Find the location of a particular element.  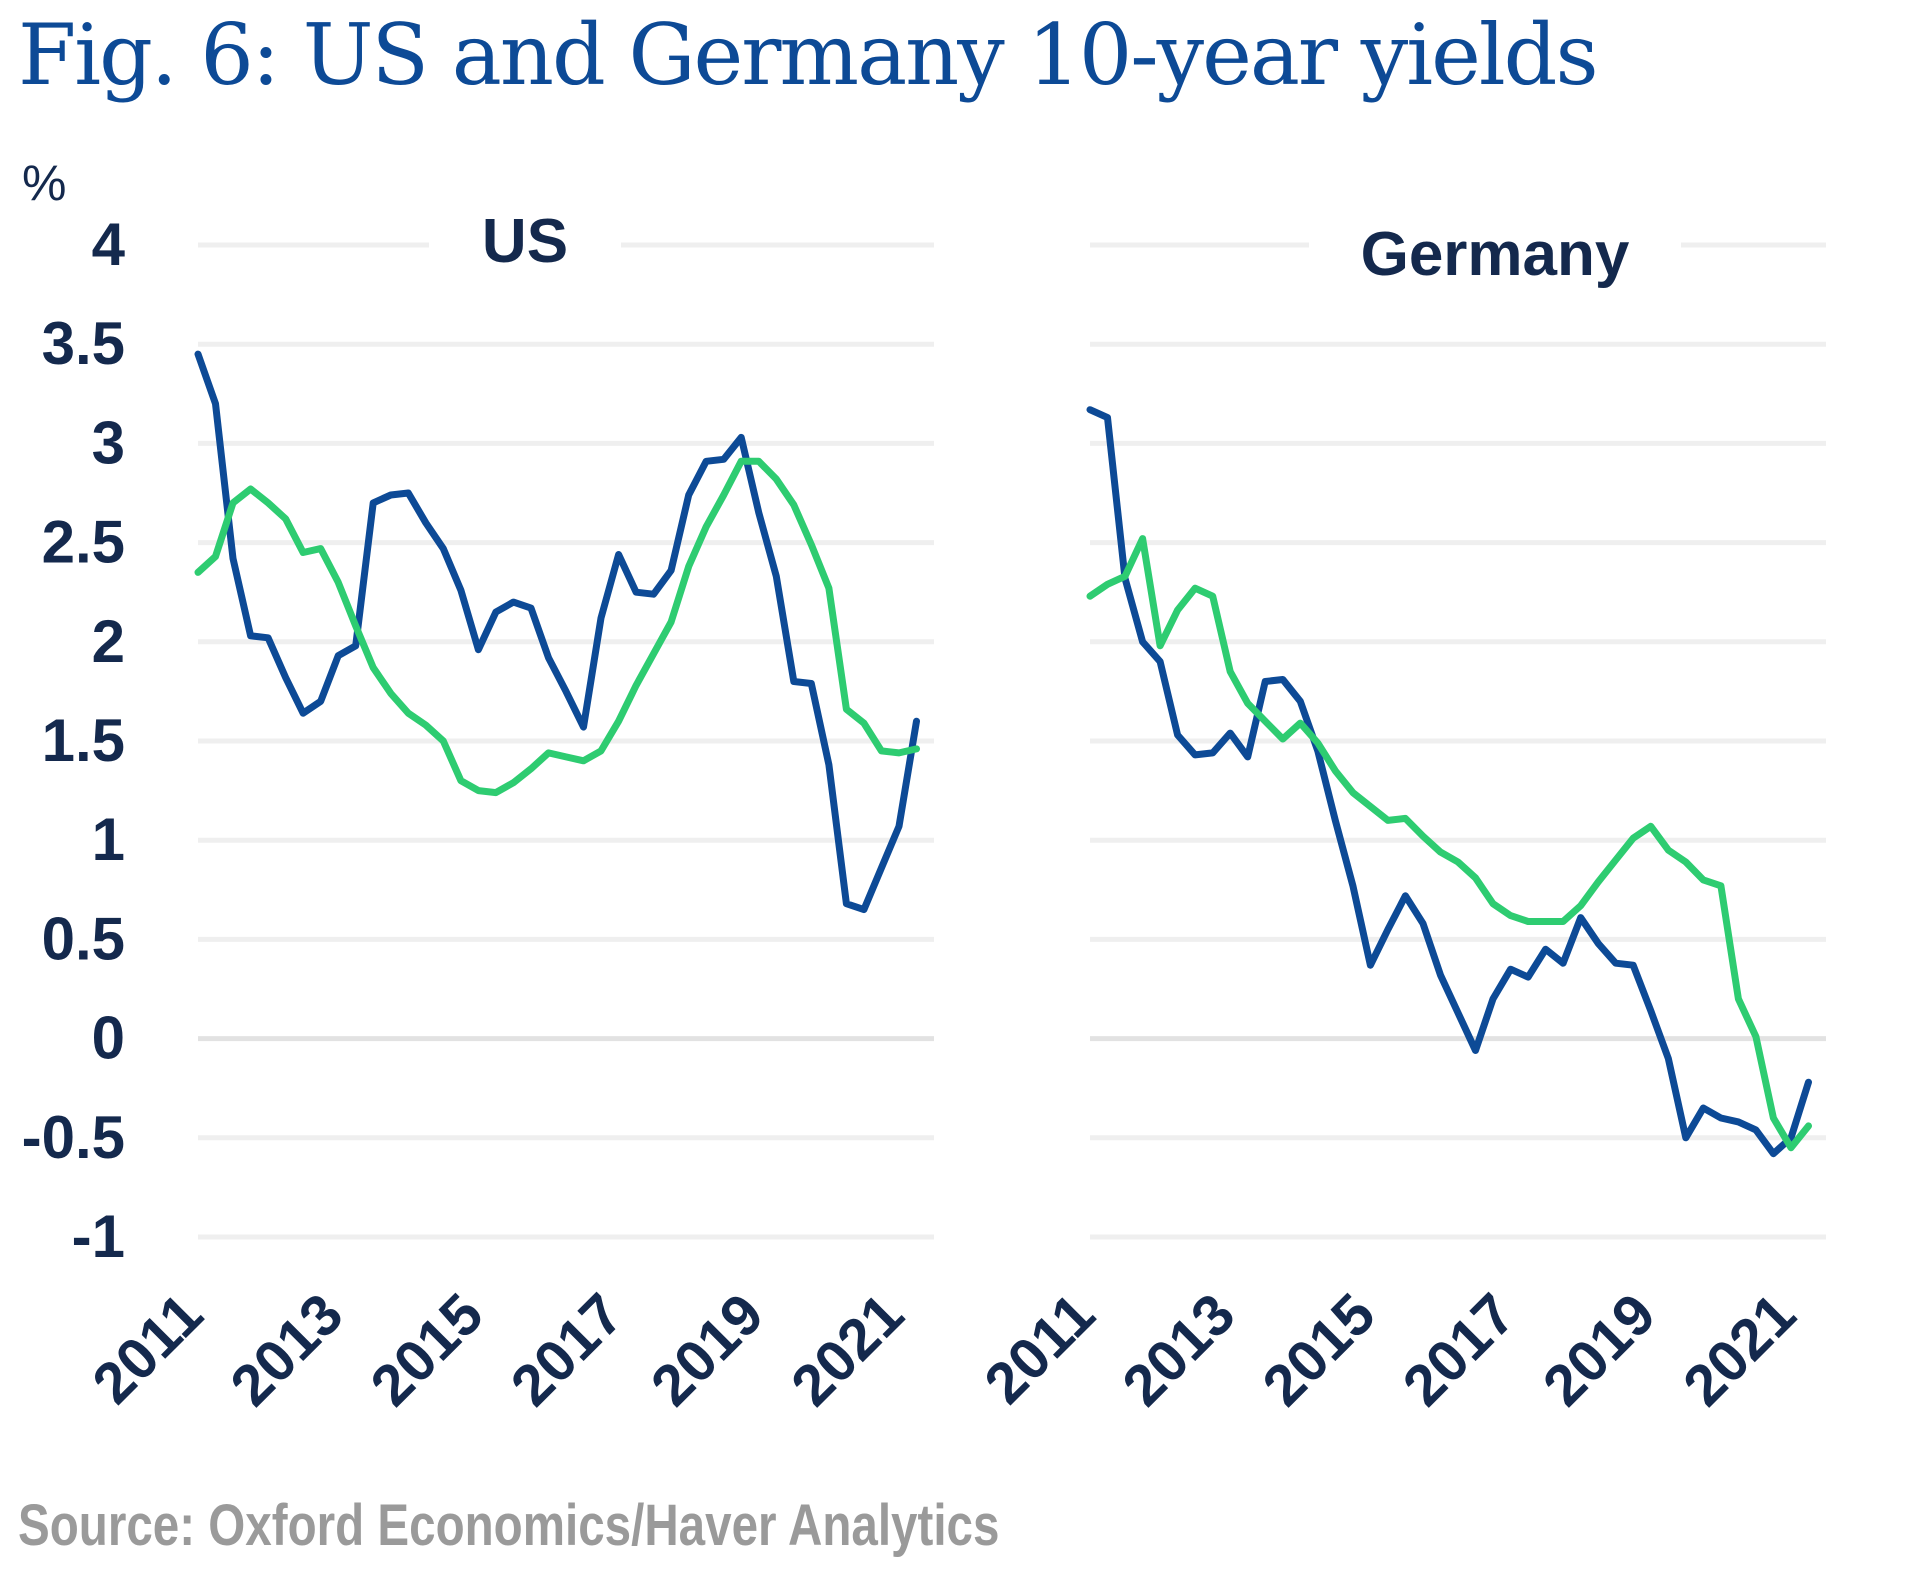

us-10-year-yield-line is located at coordinates (557, 632).